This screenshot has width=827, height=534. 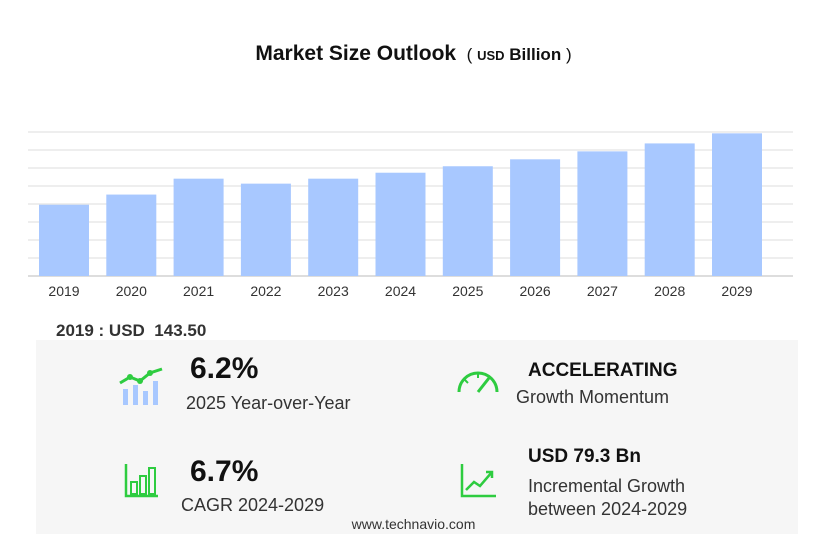 I want to click on x-tick-label: 2020, so click(x=131, y=291).